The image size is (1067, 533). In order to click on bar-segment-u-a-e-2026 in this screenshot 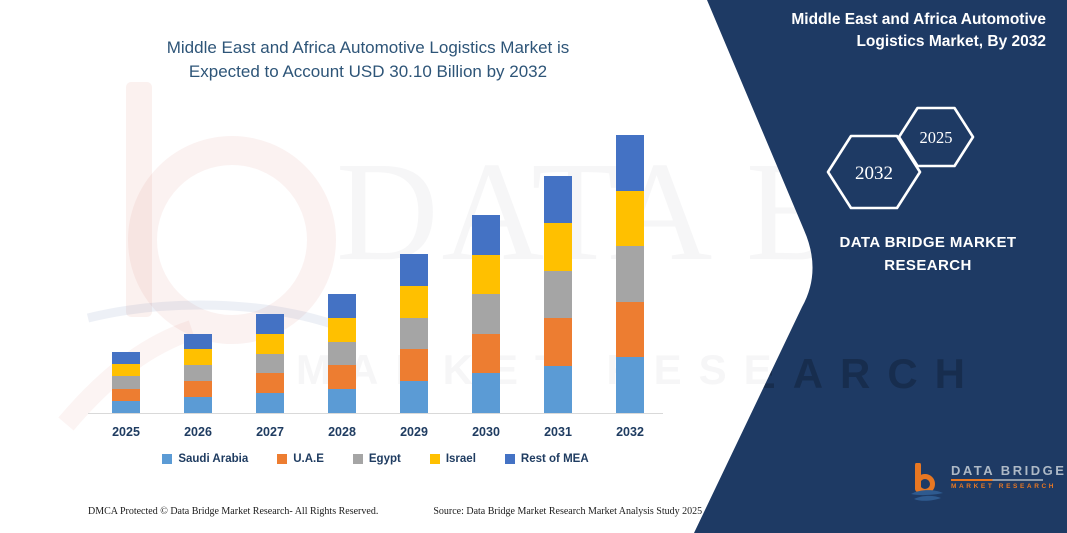, I will do `click(198, 389)`.